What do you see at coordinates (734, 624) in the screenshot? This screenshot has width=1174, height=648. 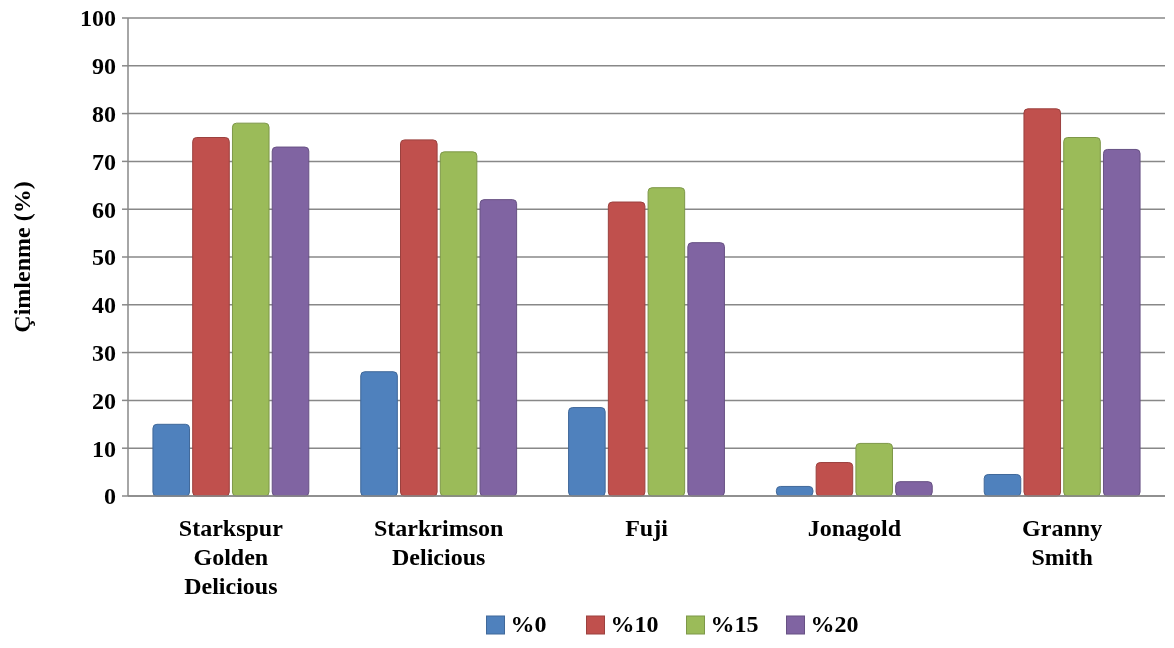 I see `legend-label: %15` at bounding box center [734, 624].